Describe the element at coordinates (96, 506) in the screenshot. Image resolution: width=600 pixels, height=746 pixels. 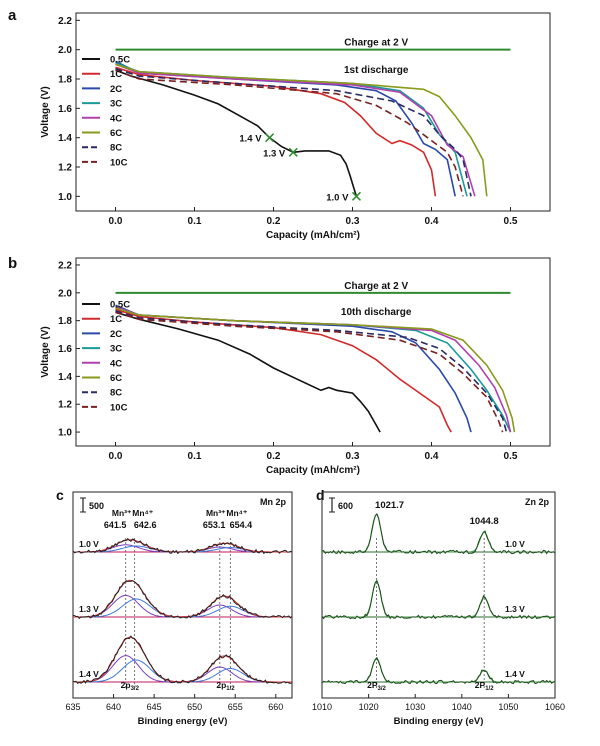
I see `scale-label: 500` at that location.